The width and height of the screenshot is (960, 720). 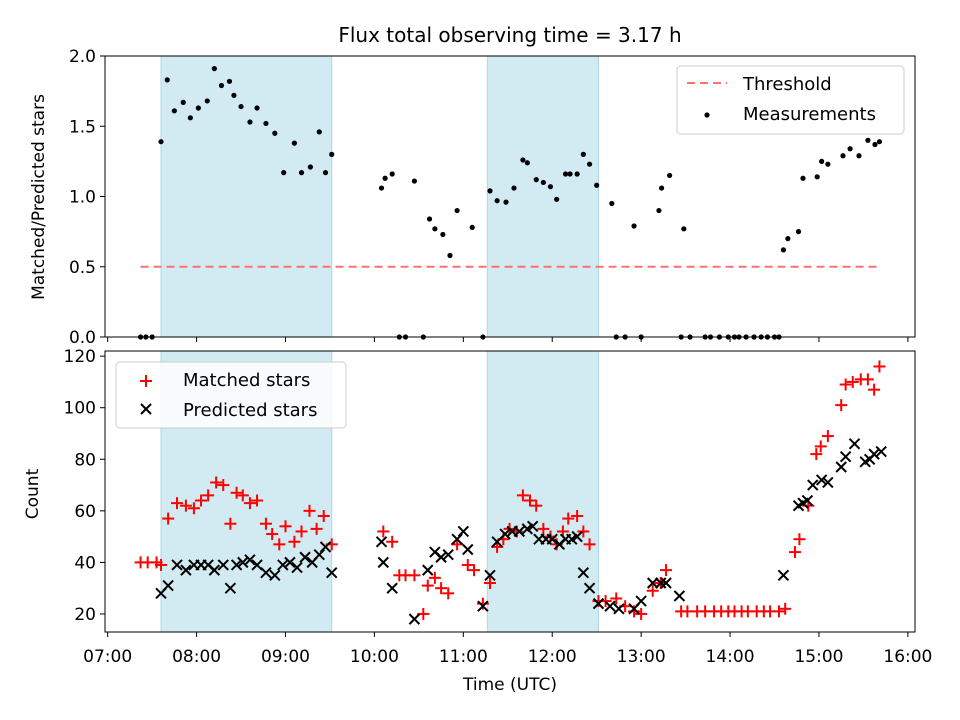 What do you see at coordinates (82, 338) in the screenshot?
I see `ratio-y-tick-label: 0.0` at bounding box center [82, 338].